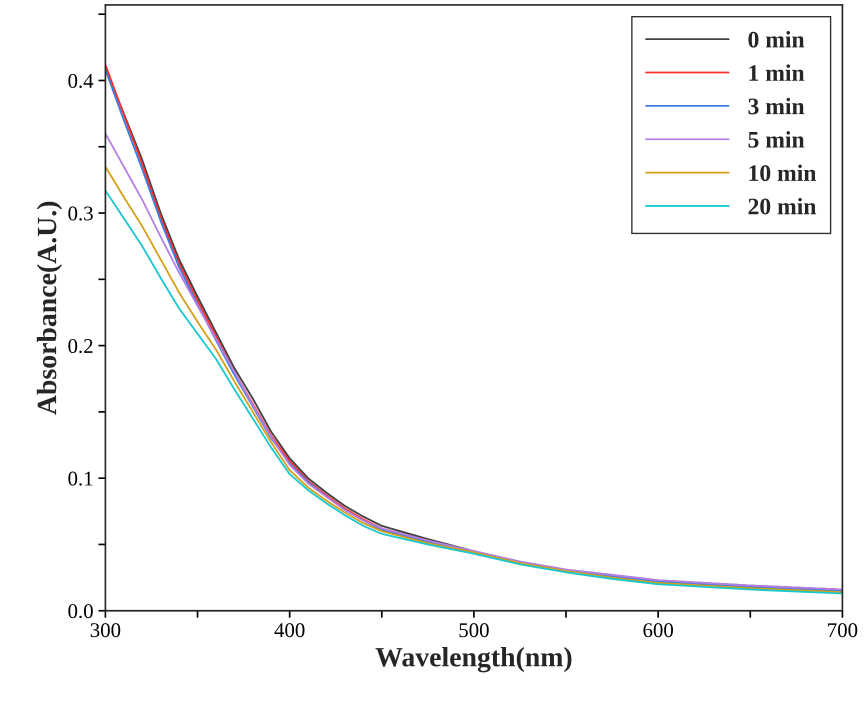 Image resolution: width=864 pixels, height=702 pixels. Describe the element at coordinates (776, 39) in the screenshot. I see `legend-label: 0 min` at that location.